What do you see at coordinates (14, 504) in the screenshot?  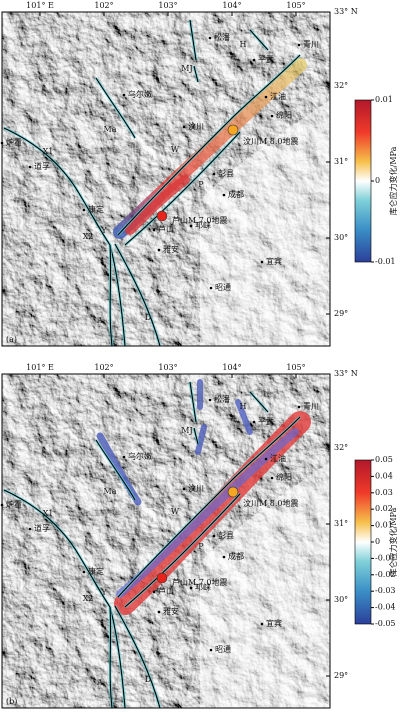 I see `city-label: 炉霍` at bounding box center [14, 504].